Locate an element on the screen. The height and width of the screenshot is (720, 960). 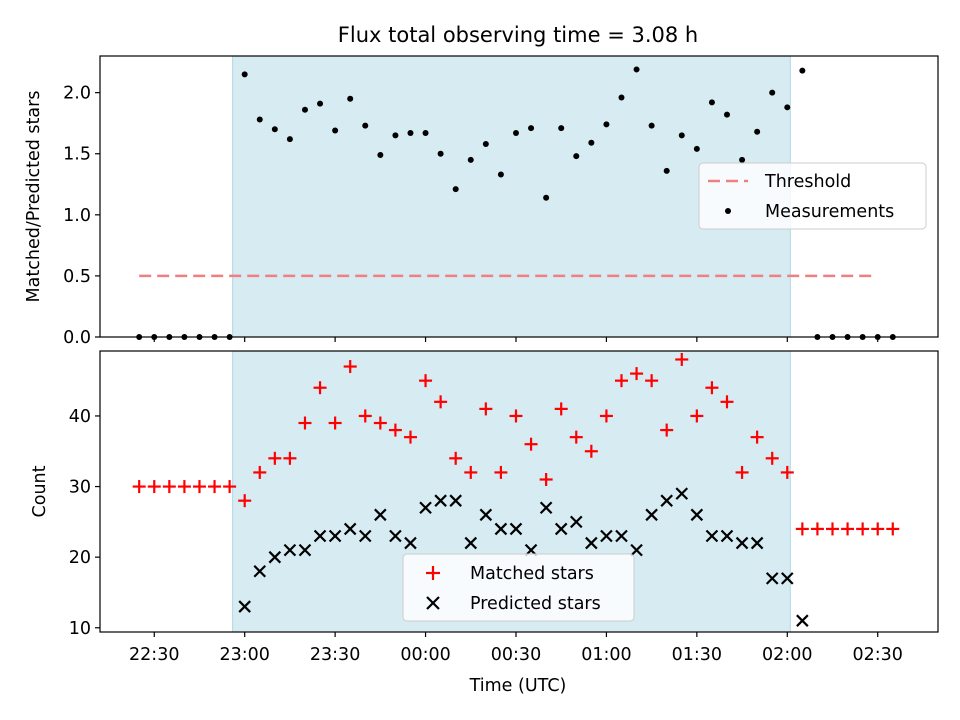
chart-title: Flux total observing time = 3.08 h is located at coordinates (518, 35).